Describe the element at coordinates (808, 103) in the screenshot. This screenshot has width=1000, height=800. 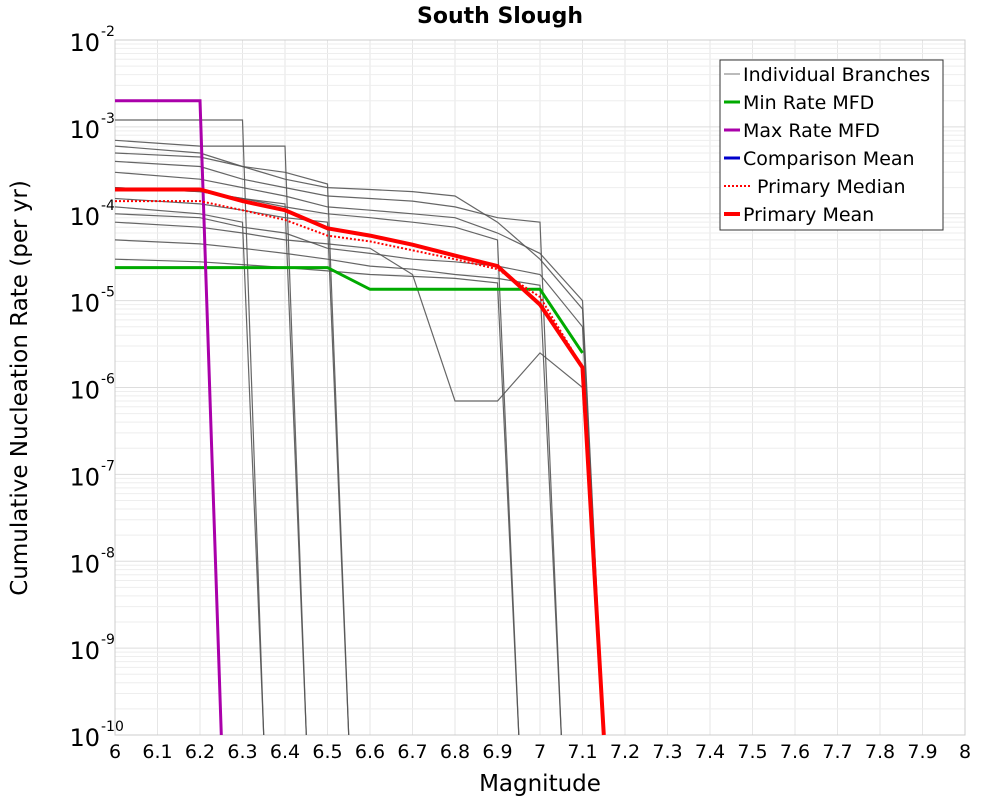
I see `legend-label: Min Rate MFD` at that location.